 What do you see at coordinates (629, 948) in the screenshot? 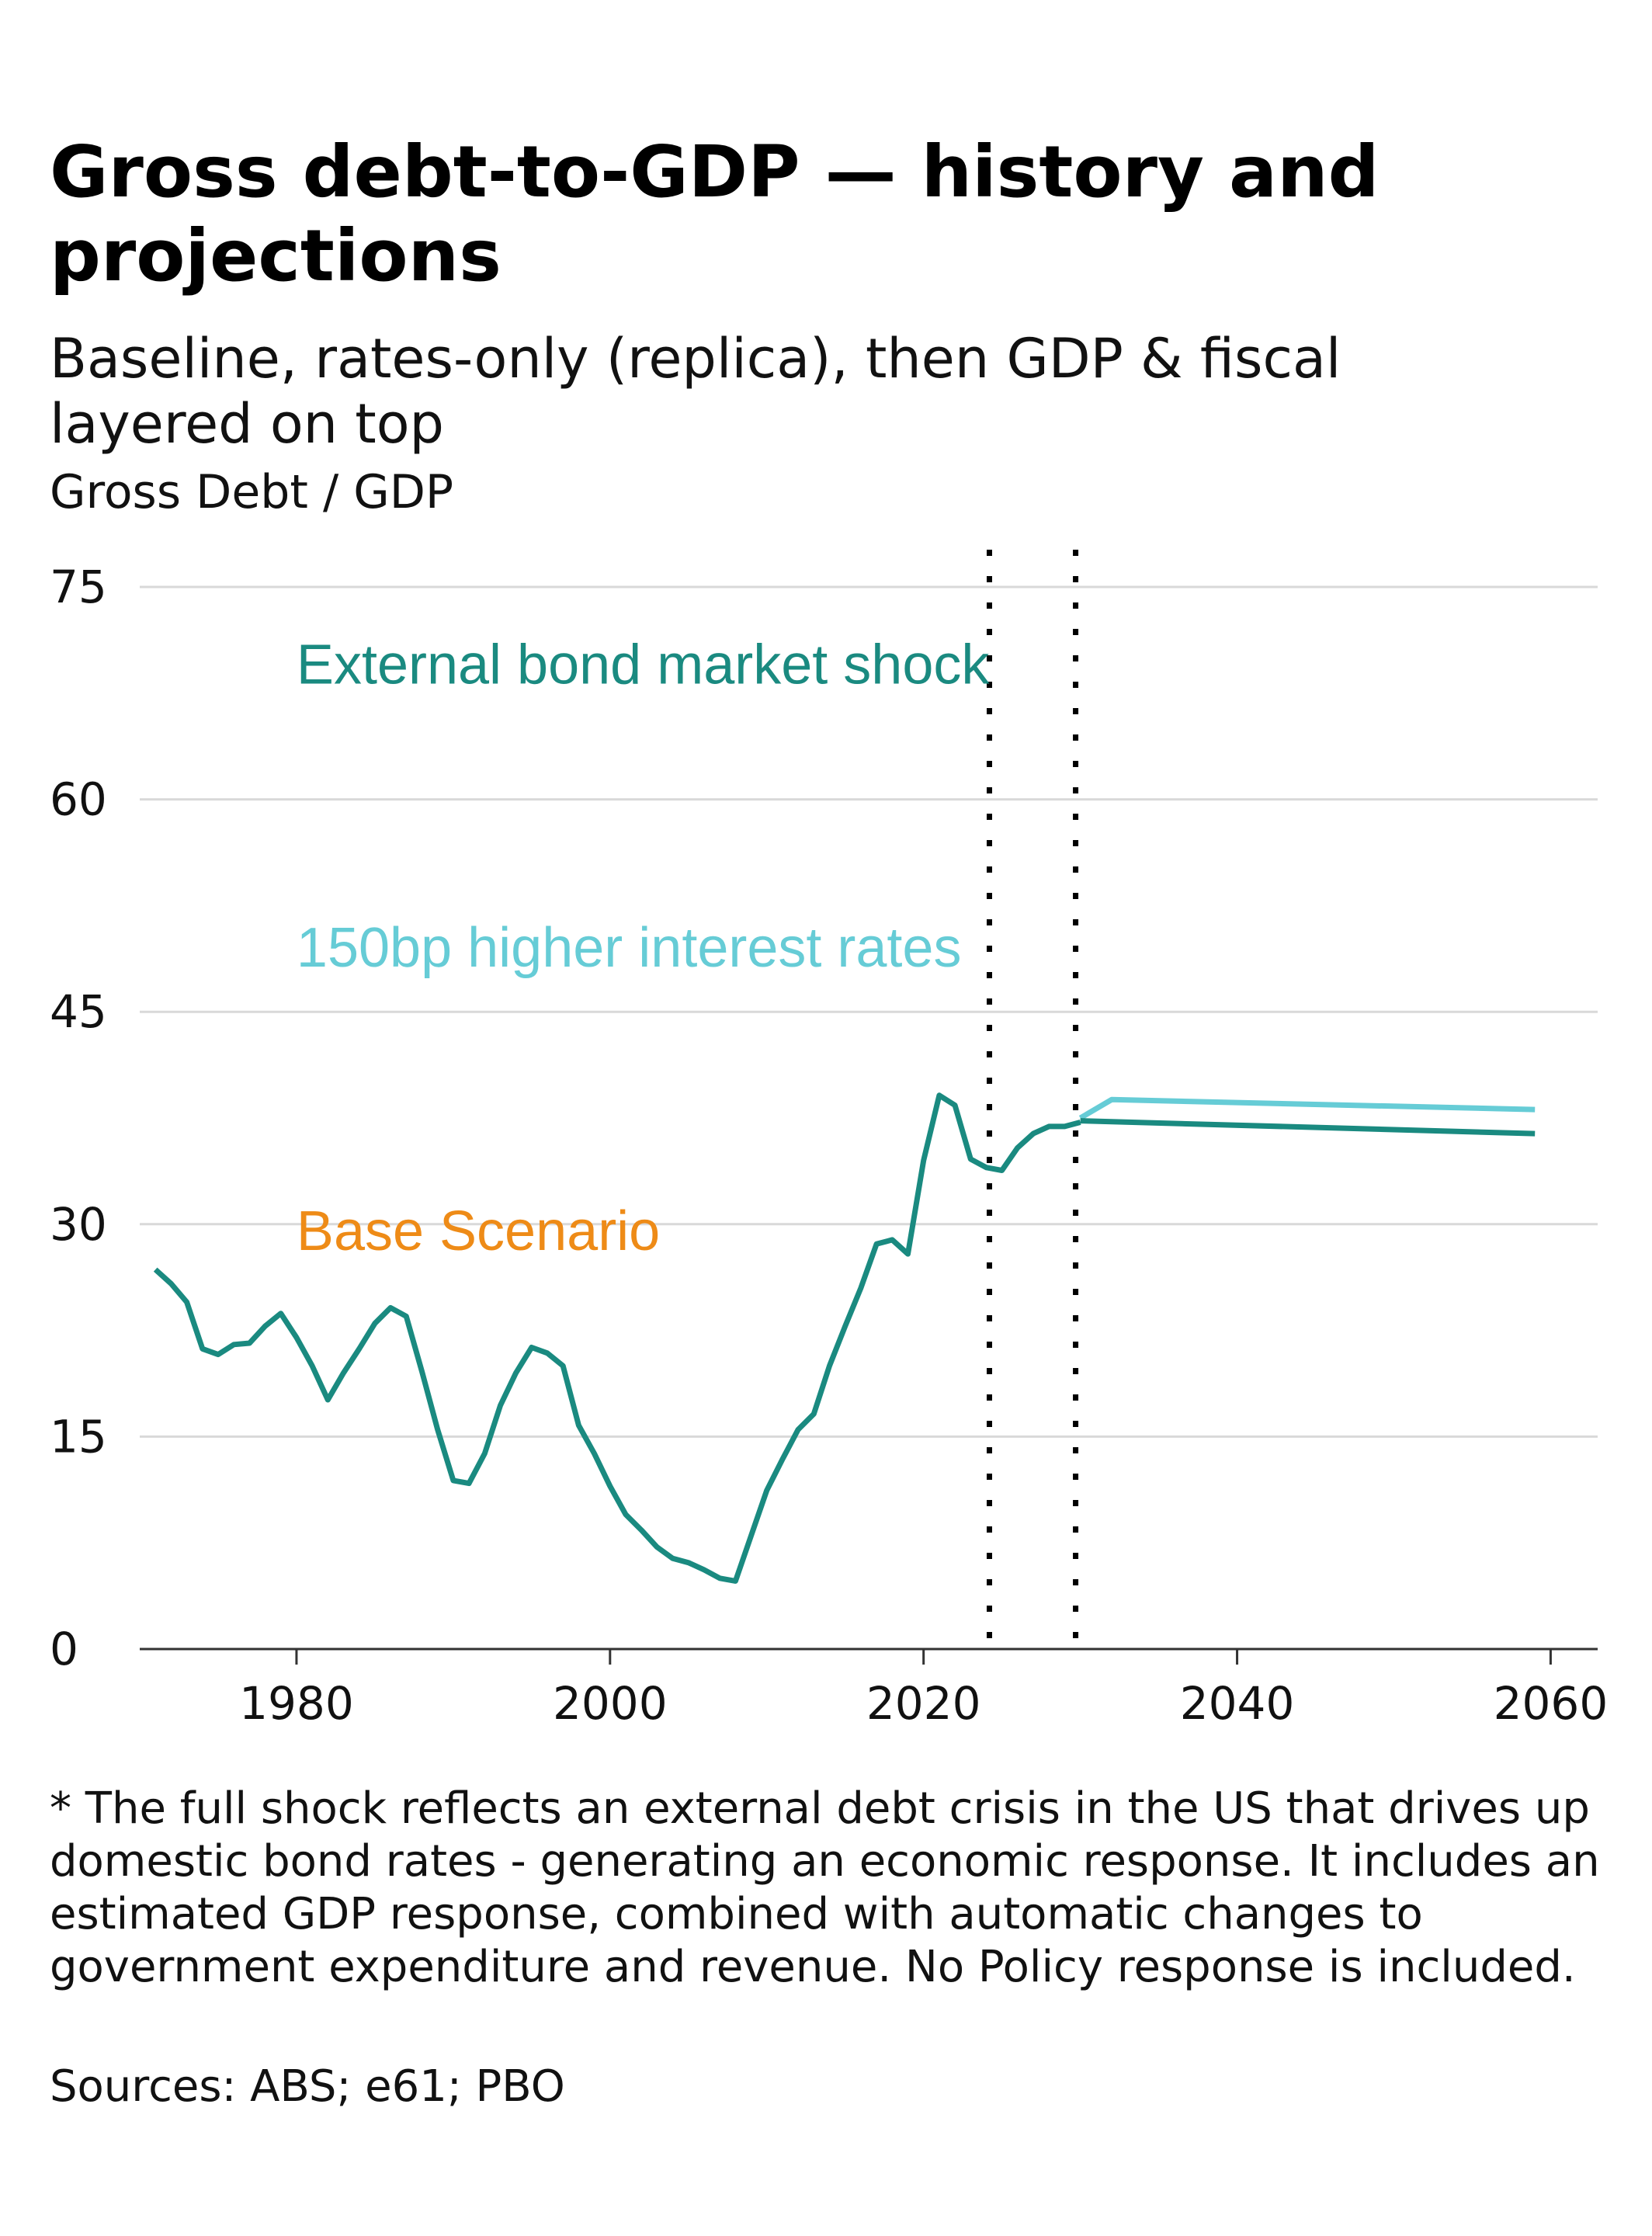
I see `series-annotation-2: 150bp higher interest rates` at bounding box center [629, 948].